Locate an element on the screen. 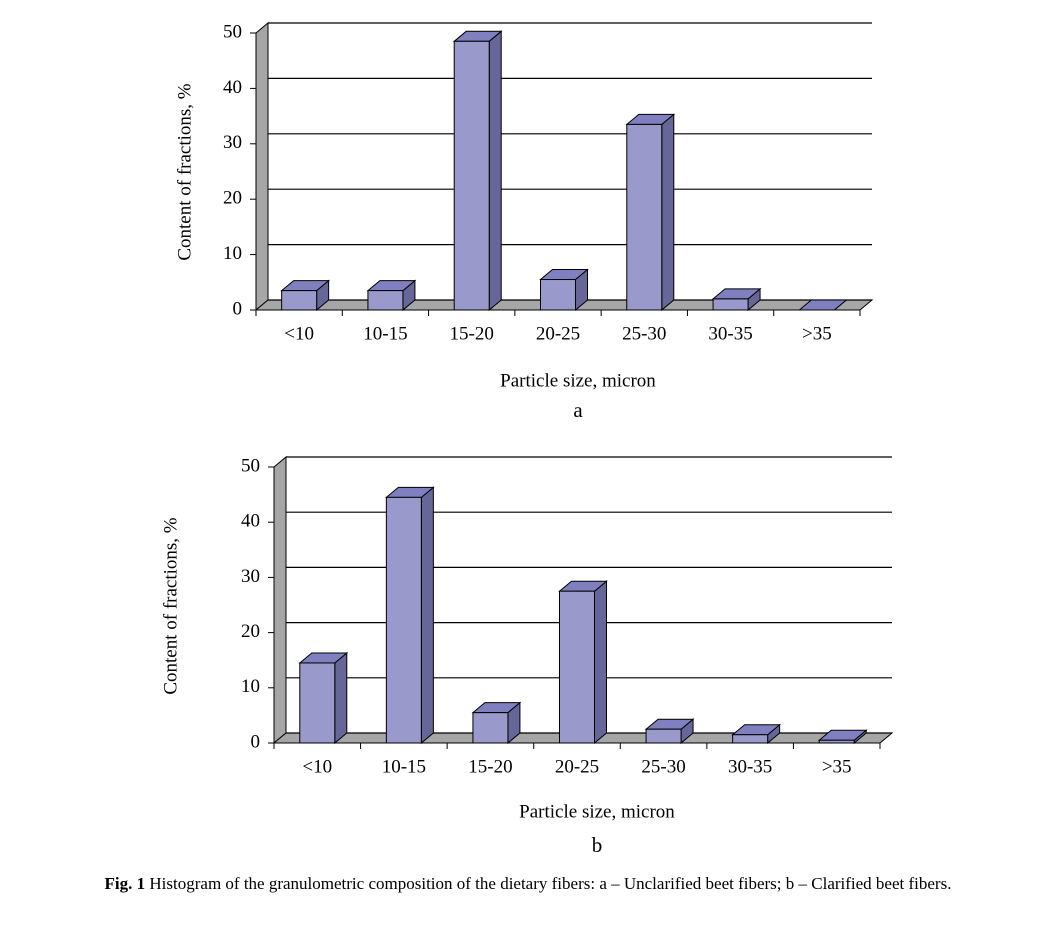 The image size is (1056, 926). caption-label: Fig. 1 is located at coordinates (125, 883).